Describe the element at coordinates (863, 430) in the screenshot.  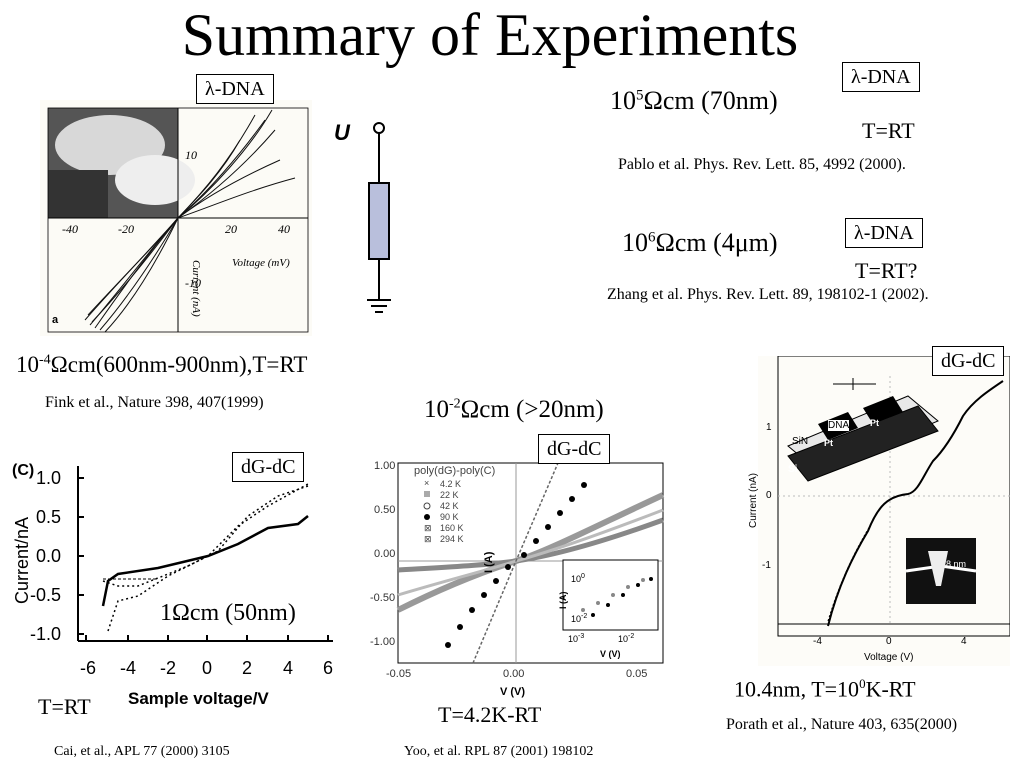
I see `porath-device-schematic` at that location.